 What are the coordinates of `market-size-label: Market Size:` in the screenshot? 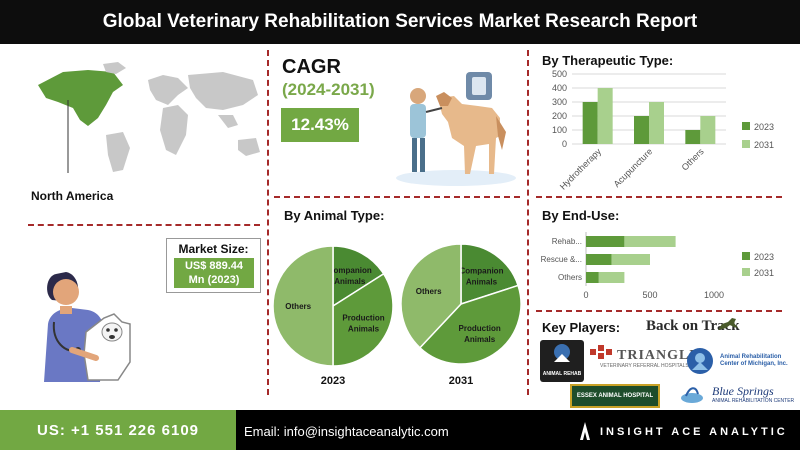 It's located at (213, 249).